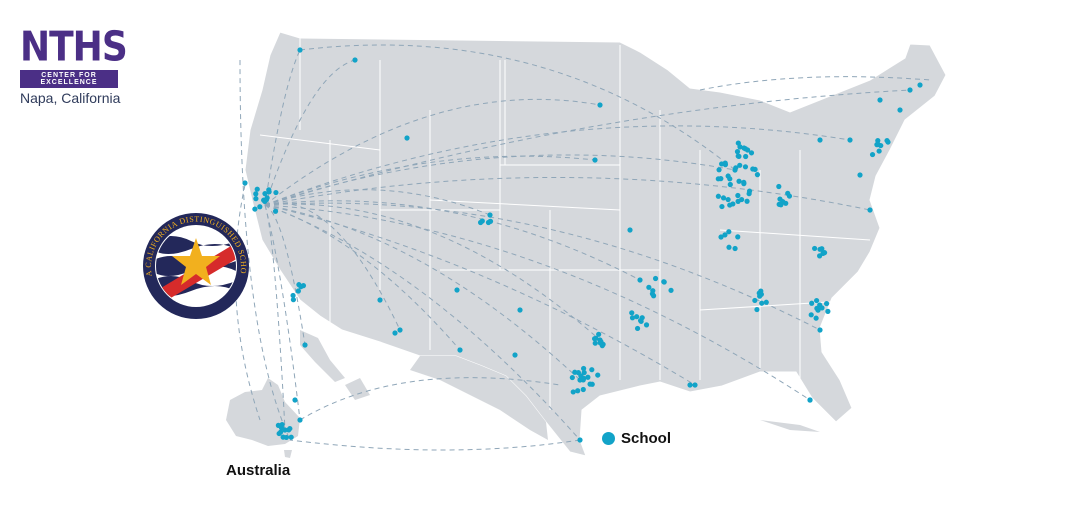 Image resolution: width=1069 pixels, height=519 pixels. I want to click on logo-subtitle: CENTER FOR EXCELLENCE, so click(69, 79).